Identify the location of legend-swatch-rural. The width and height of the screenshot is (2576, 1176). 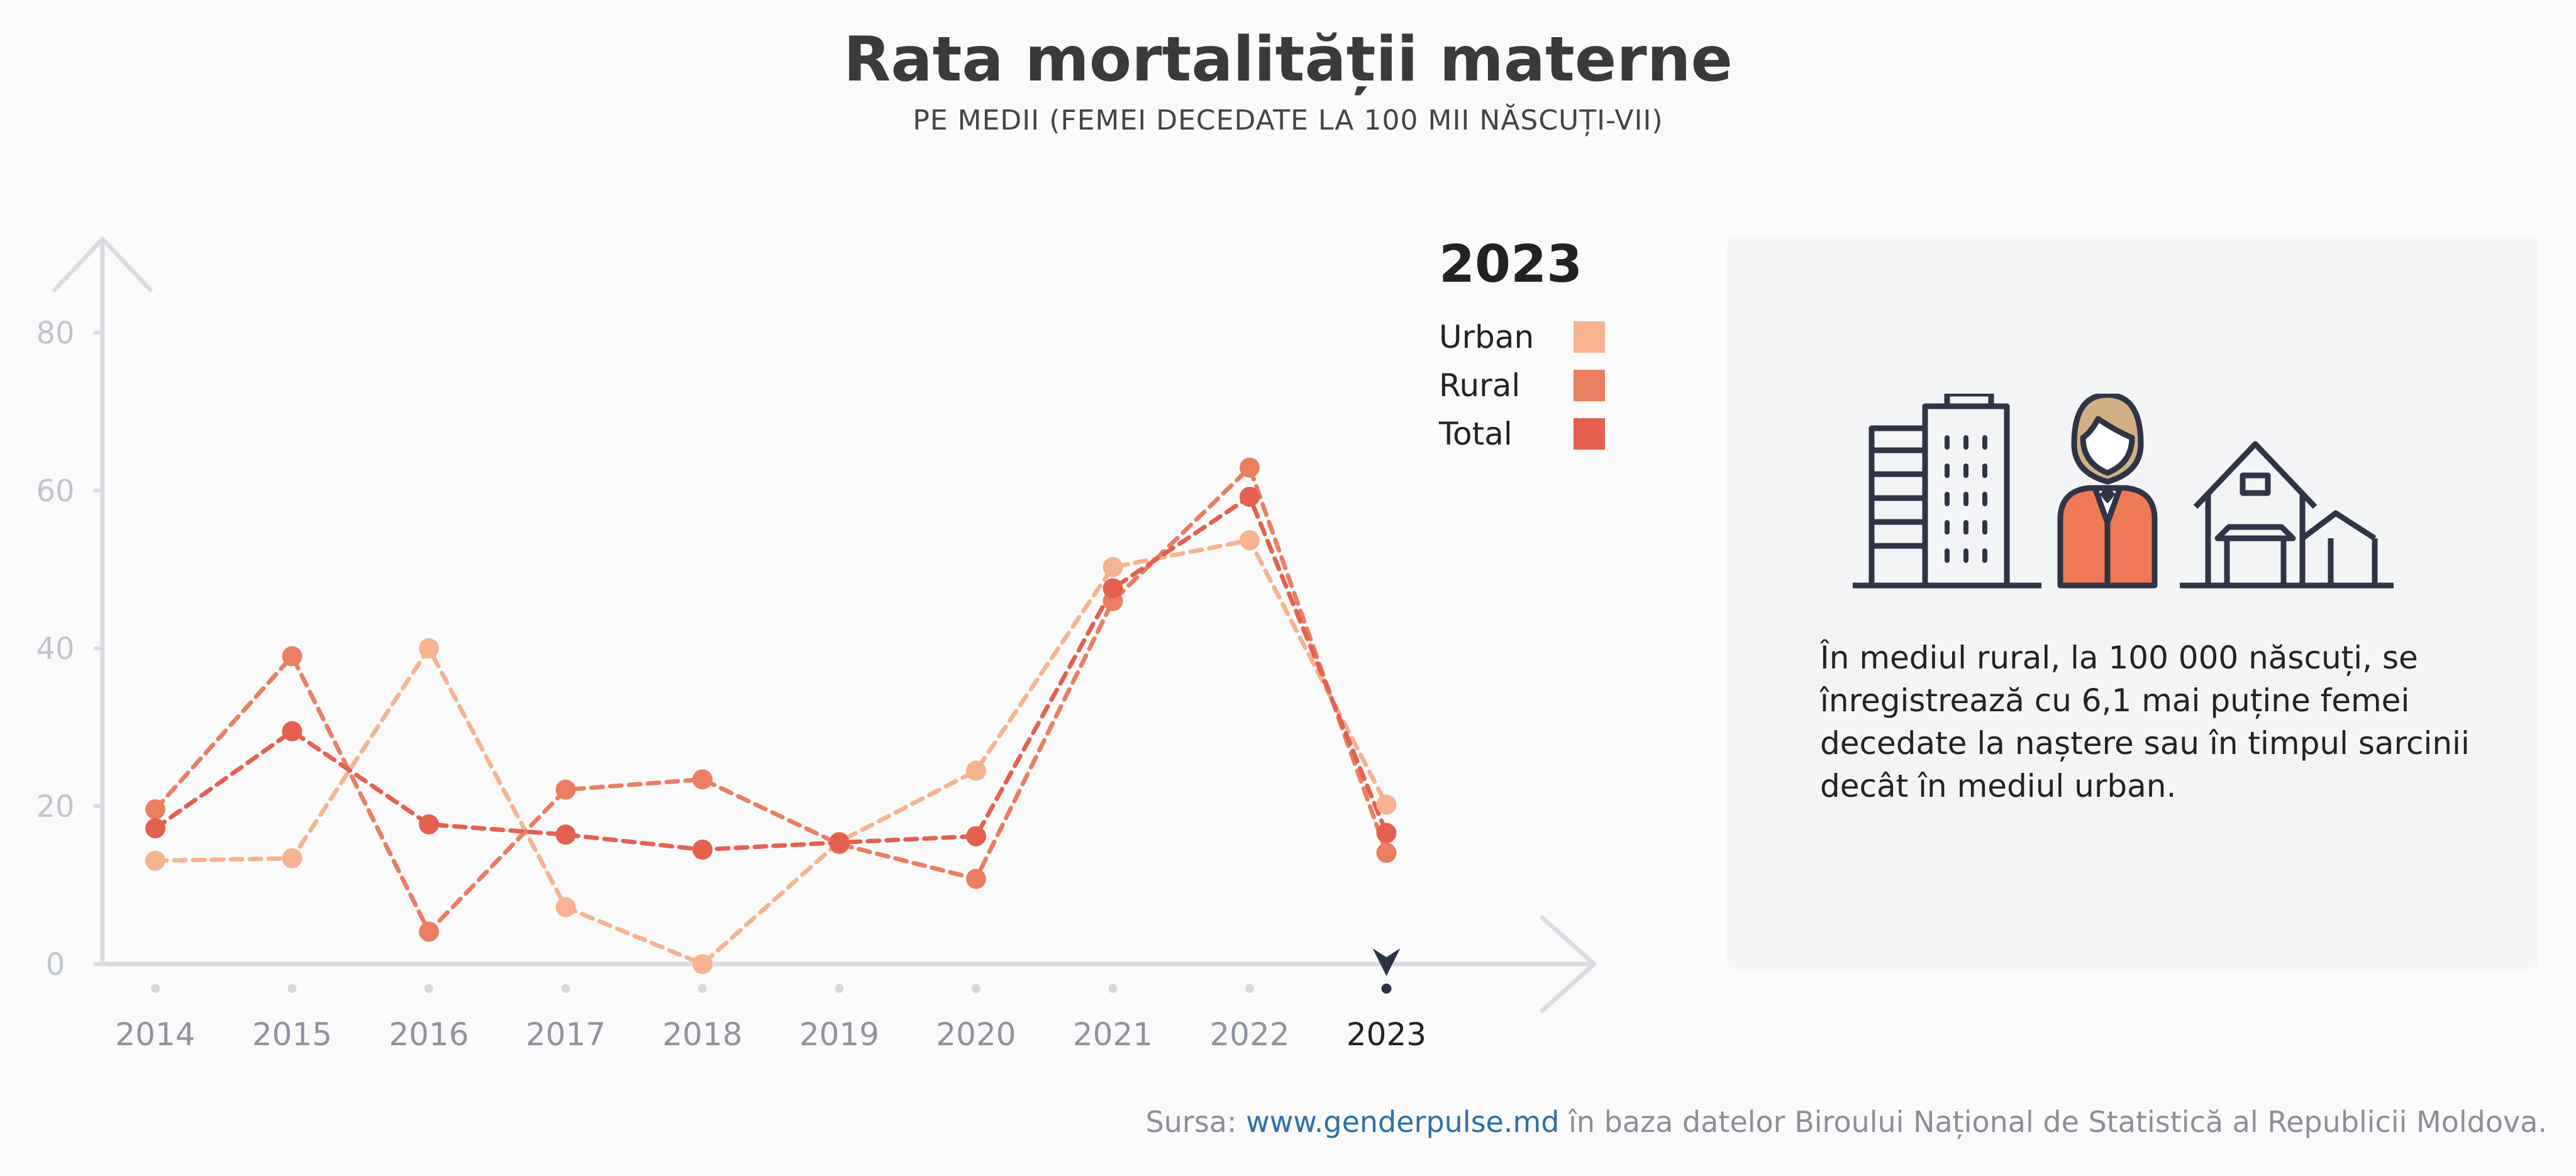
(1589, 385).